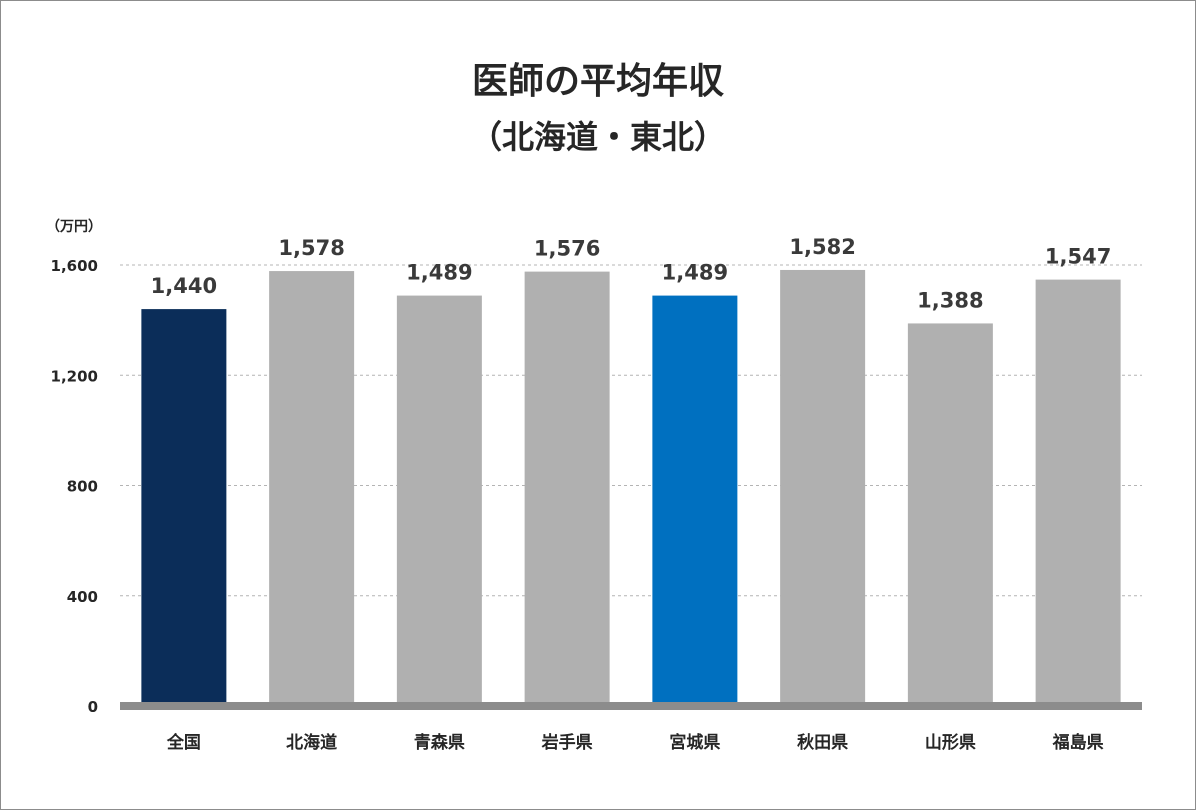 The width and height of the screenshot is (1196, 810). I want to click on x-category-label: 青森県, so click(439, 742).